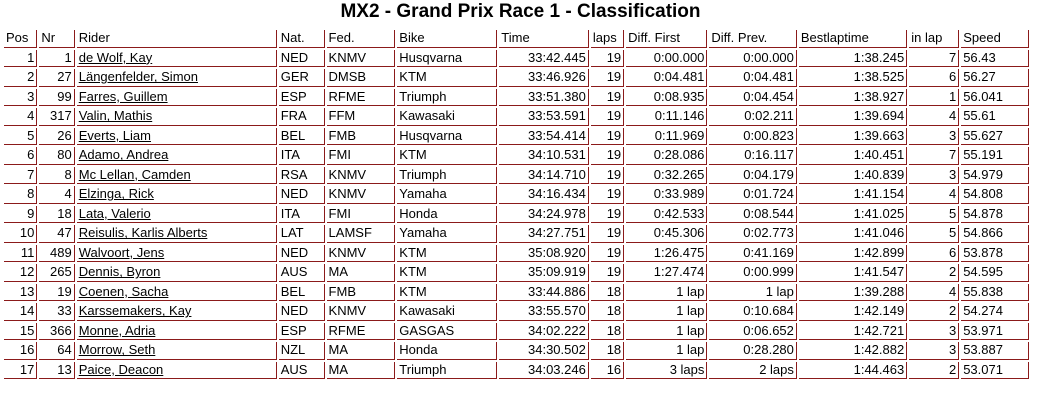 This screenshot has height=413, width=1041. What do you see at coordinates (995, 351) in the screenshot?
I see `speed-cell: 53.887` at bounding box center [995, 351].